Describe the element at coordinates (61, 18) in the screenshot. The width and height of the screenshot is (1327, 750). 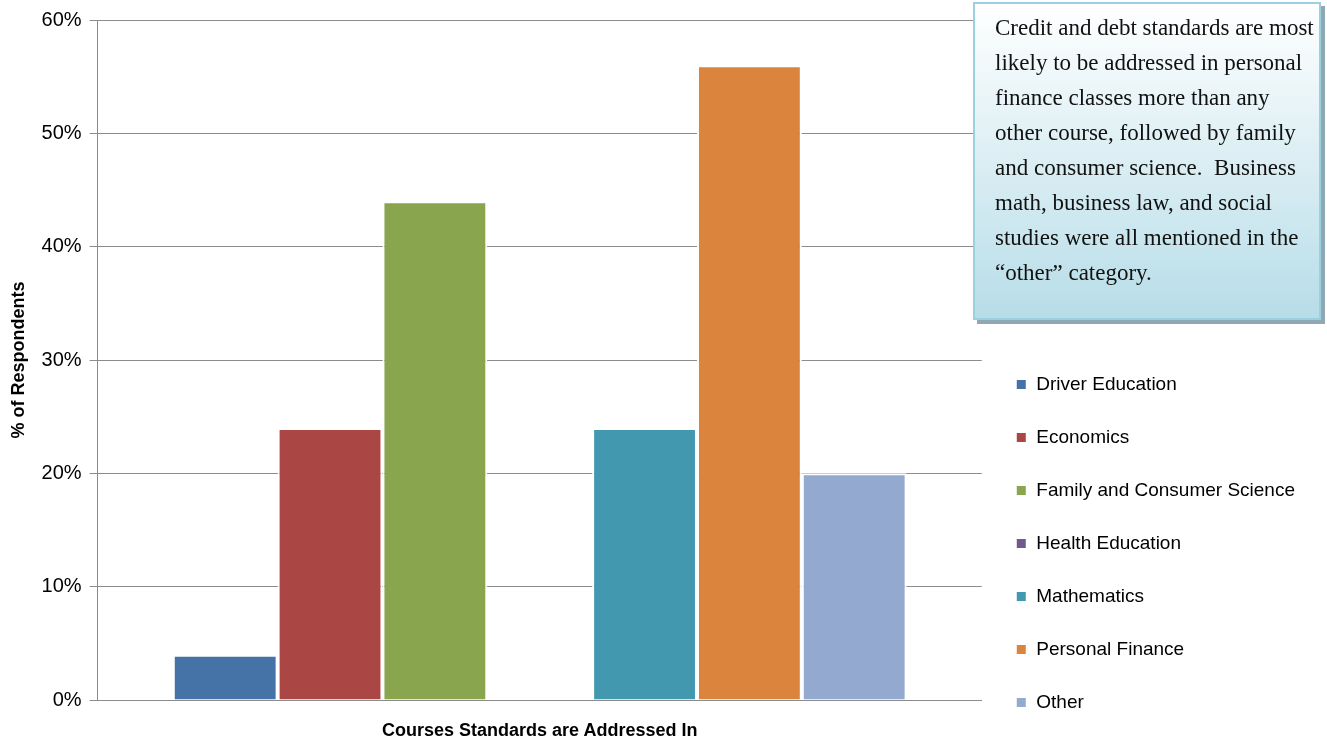
I see `y-tick-label: 60%` at that location.